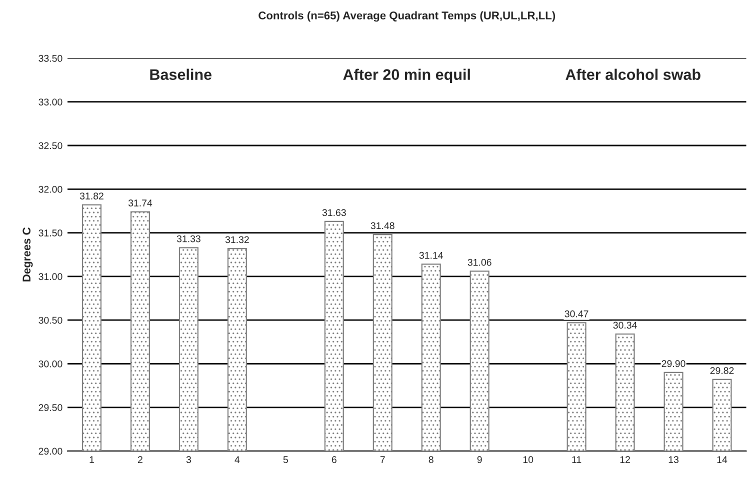 The height and width of the screenshot is (485, 750). What do you see at coordinates (50, 320) in the screenshot?
I see `y-tick-label: 30.50` at bounding box center [50, 320].